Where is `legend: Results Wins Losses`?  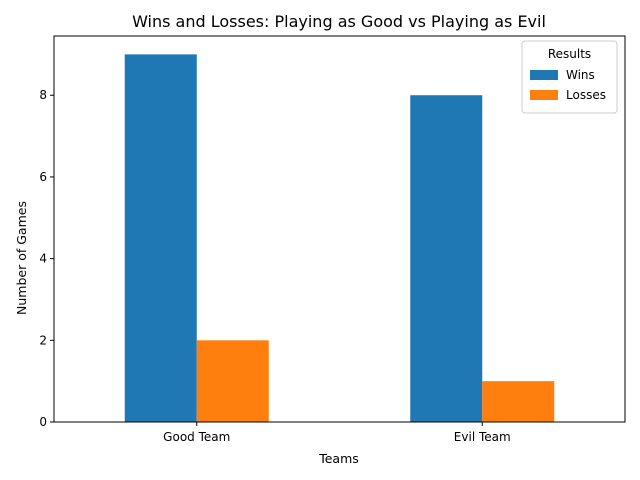
legend: Results Wins Losses is located at coordinates (569, 77).